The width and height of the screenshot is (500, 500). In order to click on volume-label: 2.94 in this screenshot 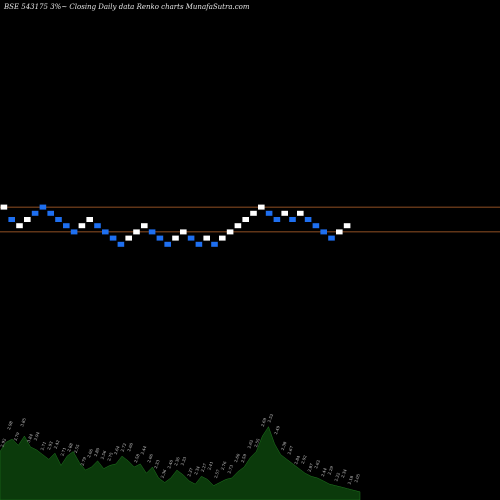, I will do `click(37, 436)`.